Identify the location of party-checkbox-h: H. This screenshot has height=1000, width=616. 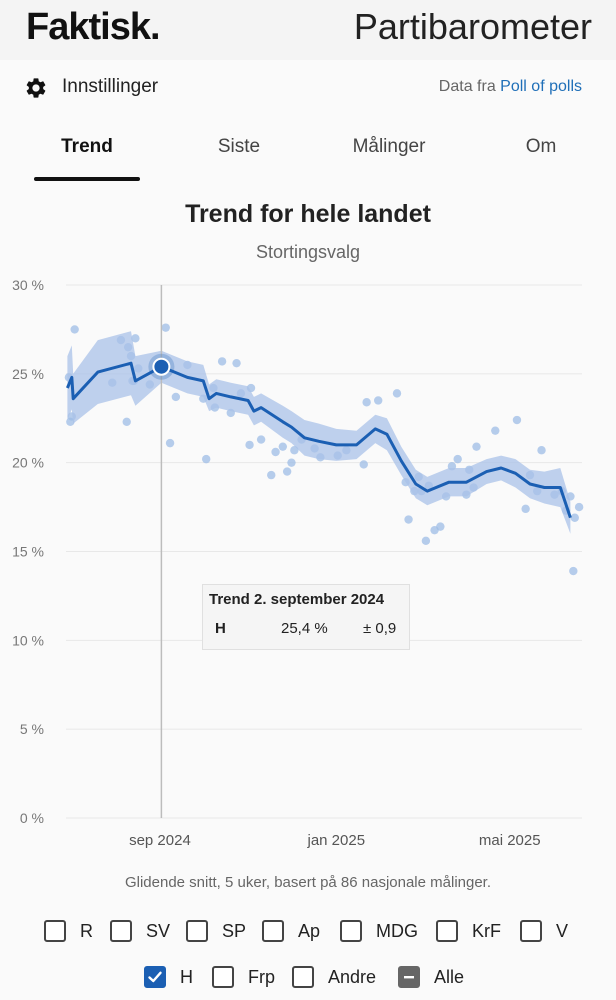
(168, 977).